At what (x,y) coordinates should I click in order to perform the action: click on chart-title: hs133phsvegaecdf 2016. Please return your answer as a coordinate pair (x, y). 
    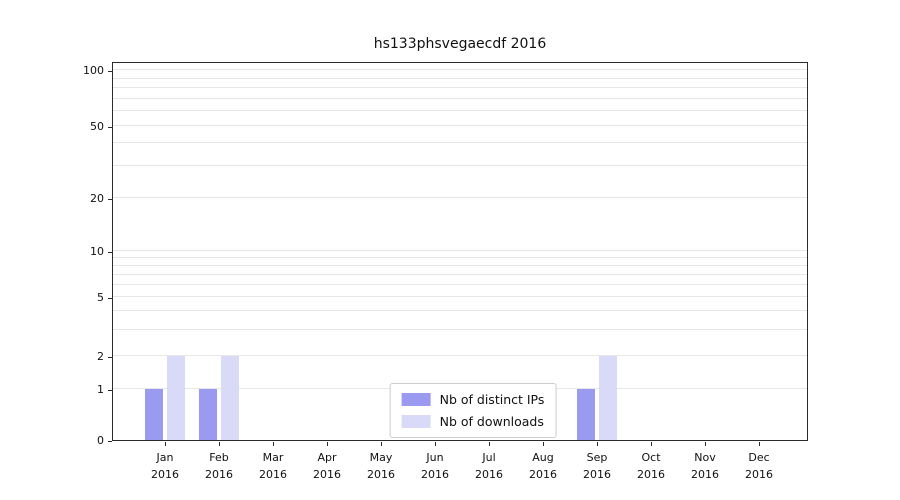
    Looking at the image, I should click on (460, 44).